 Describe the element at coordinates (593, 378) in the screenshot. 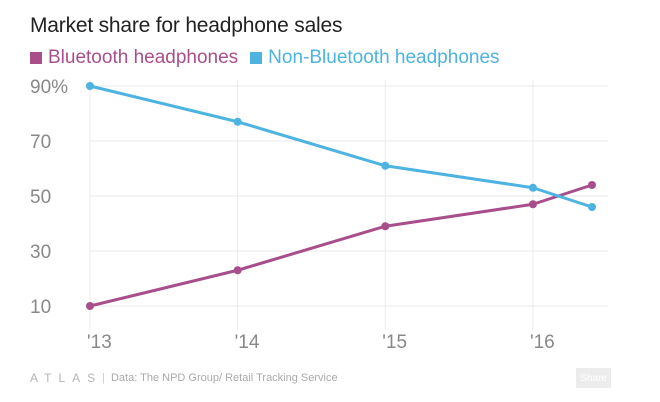

I see `share-button: Share` at that location.